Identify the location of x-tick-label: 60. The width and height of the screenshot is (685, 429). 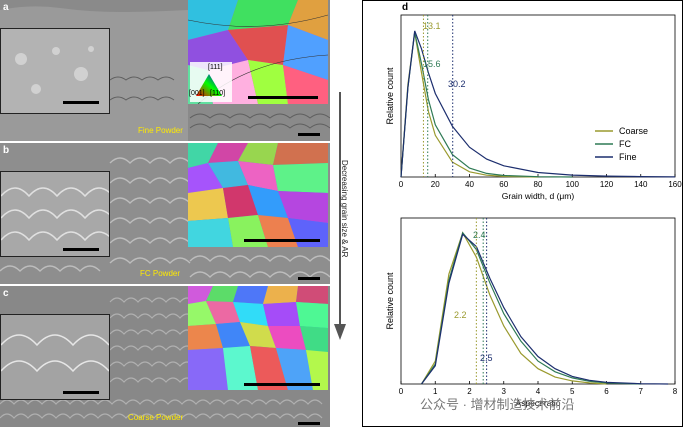
(503, 184).